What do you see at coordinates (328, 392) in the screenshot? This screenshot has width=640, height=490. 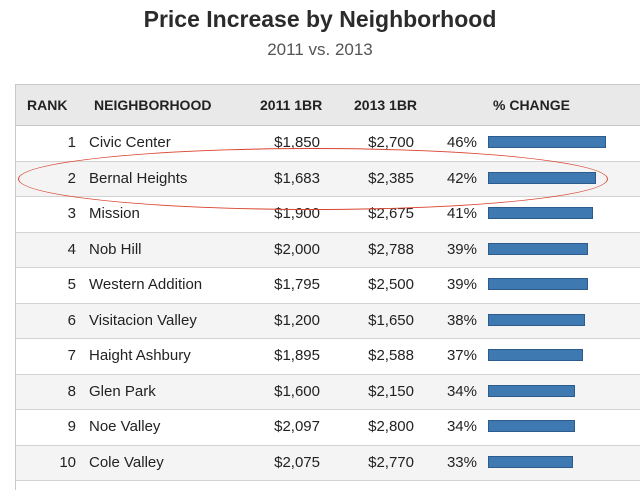 I see `table-row: 8 Glen Park $1,600 $2,150 34%` at bounding box center [328, 392].